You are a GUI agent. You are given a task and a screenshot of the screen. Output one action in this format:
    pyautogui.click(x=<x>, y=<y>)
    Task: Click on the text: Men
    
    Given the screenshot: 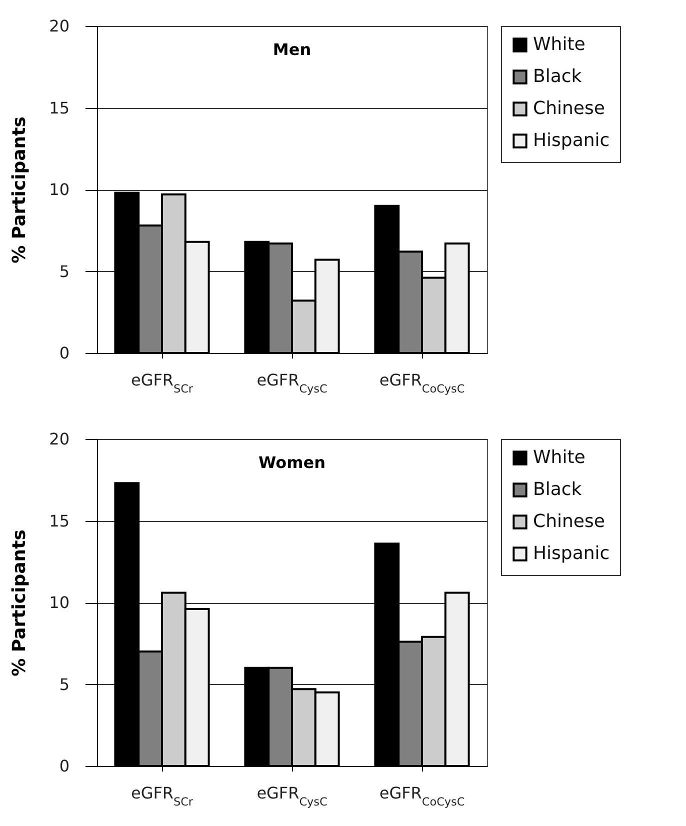 What is the action you would take?
    pyautogui.click(x=292, y=49)
    